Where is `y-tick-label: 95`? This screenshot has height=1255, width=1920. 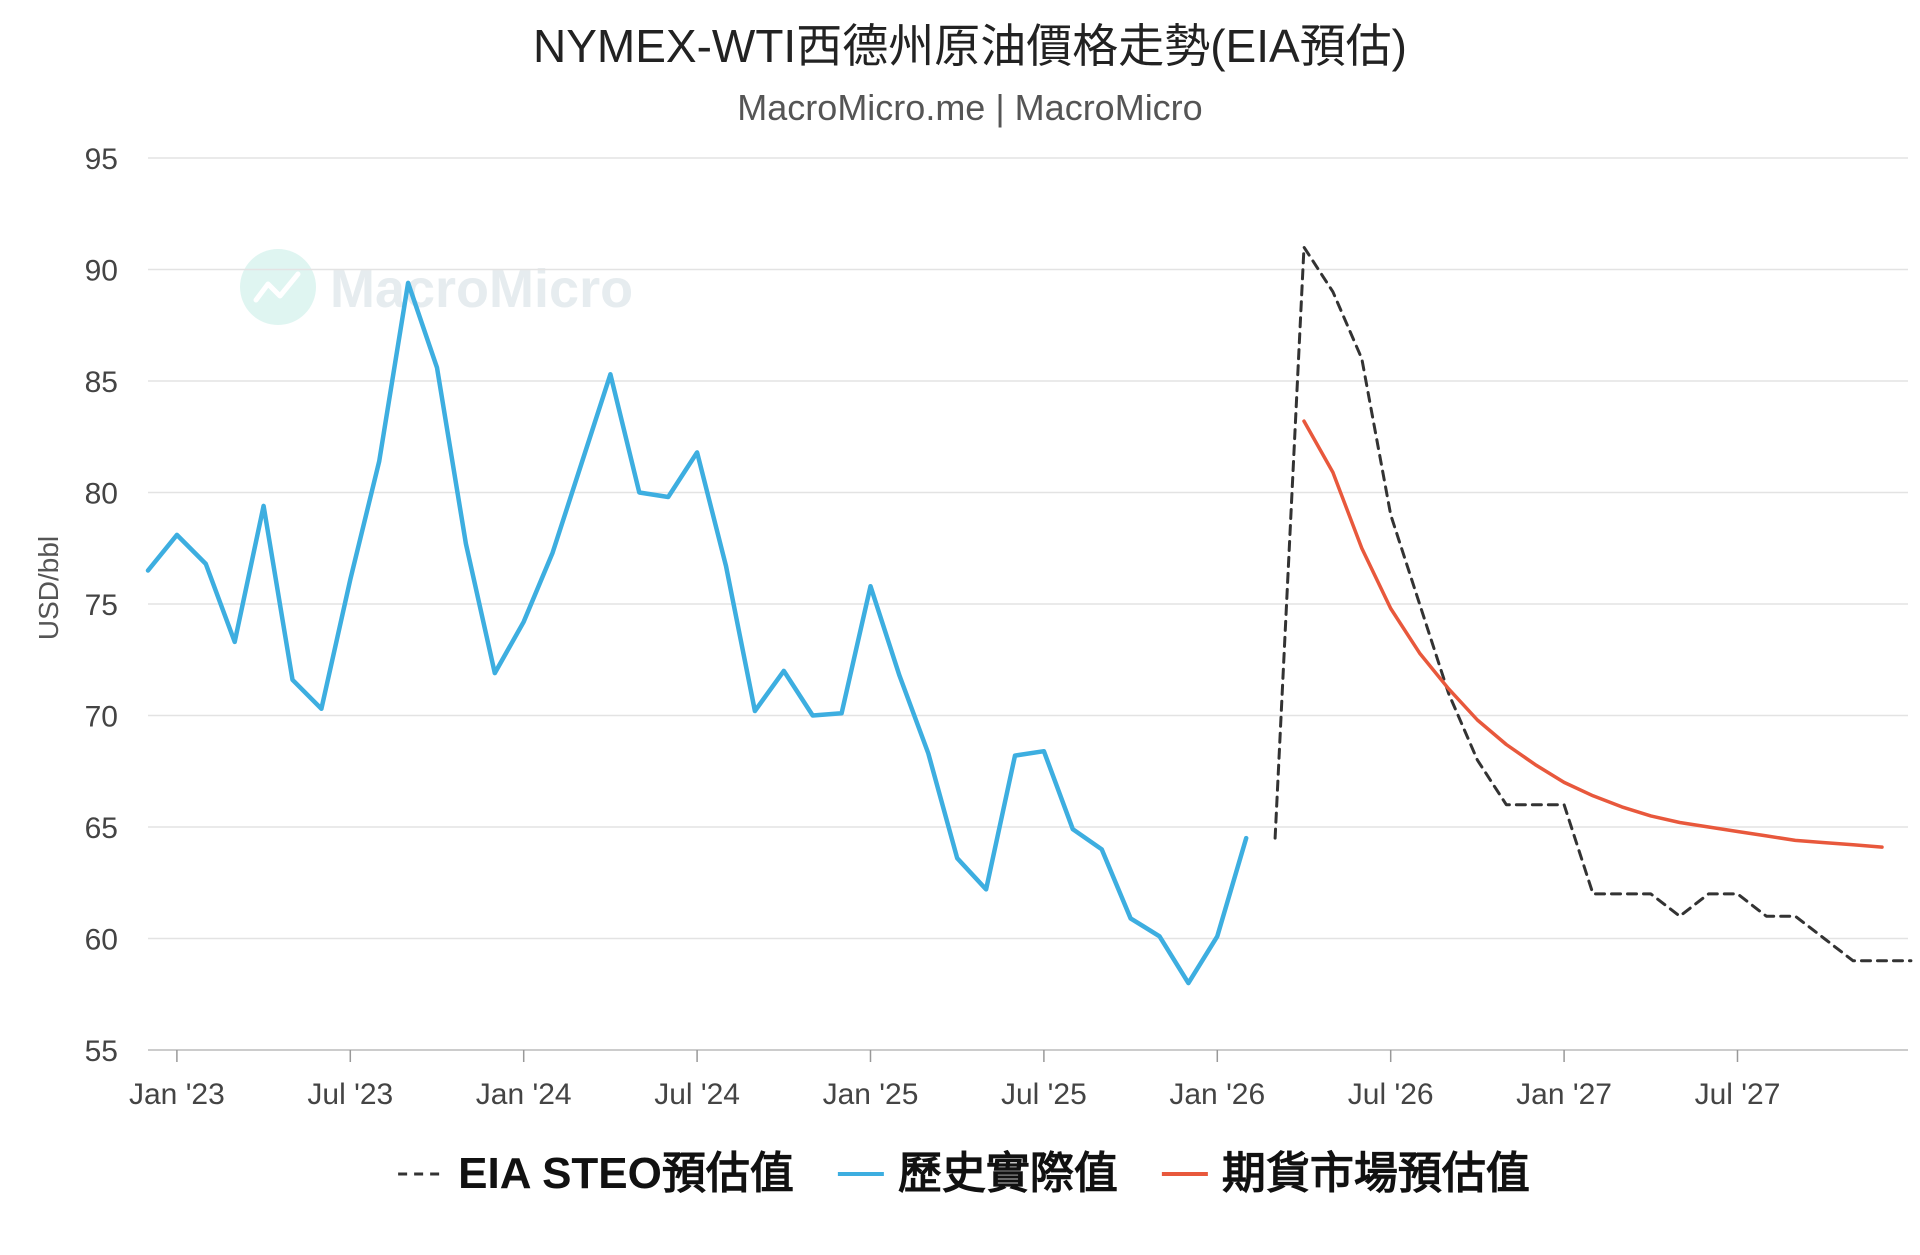
y-tick-label: 95 is located at coordinates (101, 159).